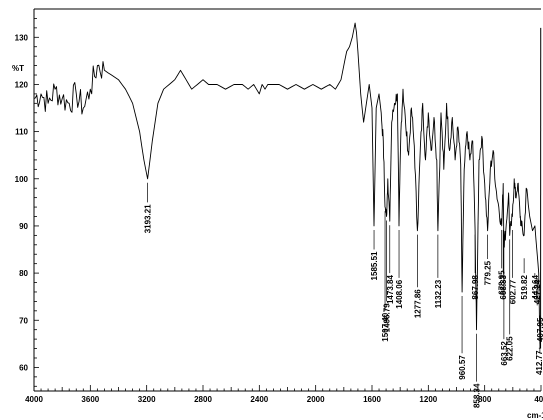 This screenshot has width=543, height=420. I want to click on peak-label: 427.24, so click(537, 291).